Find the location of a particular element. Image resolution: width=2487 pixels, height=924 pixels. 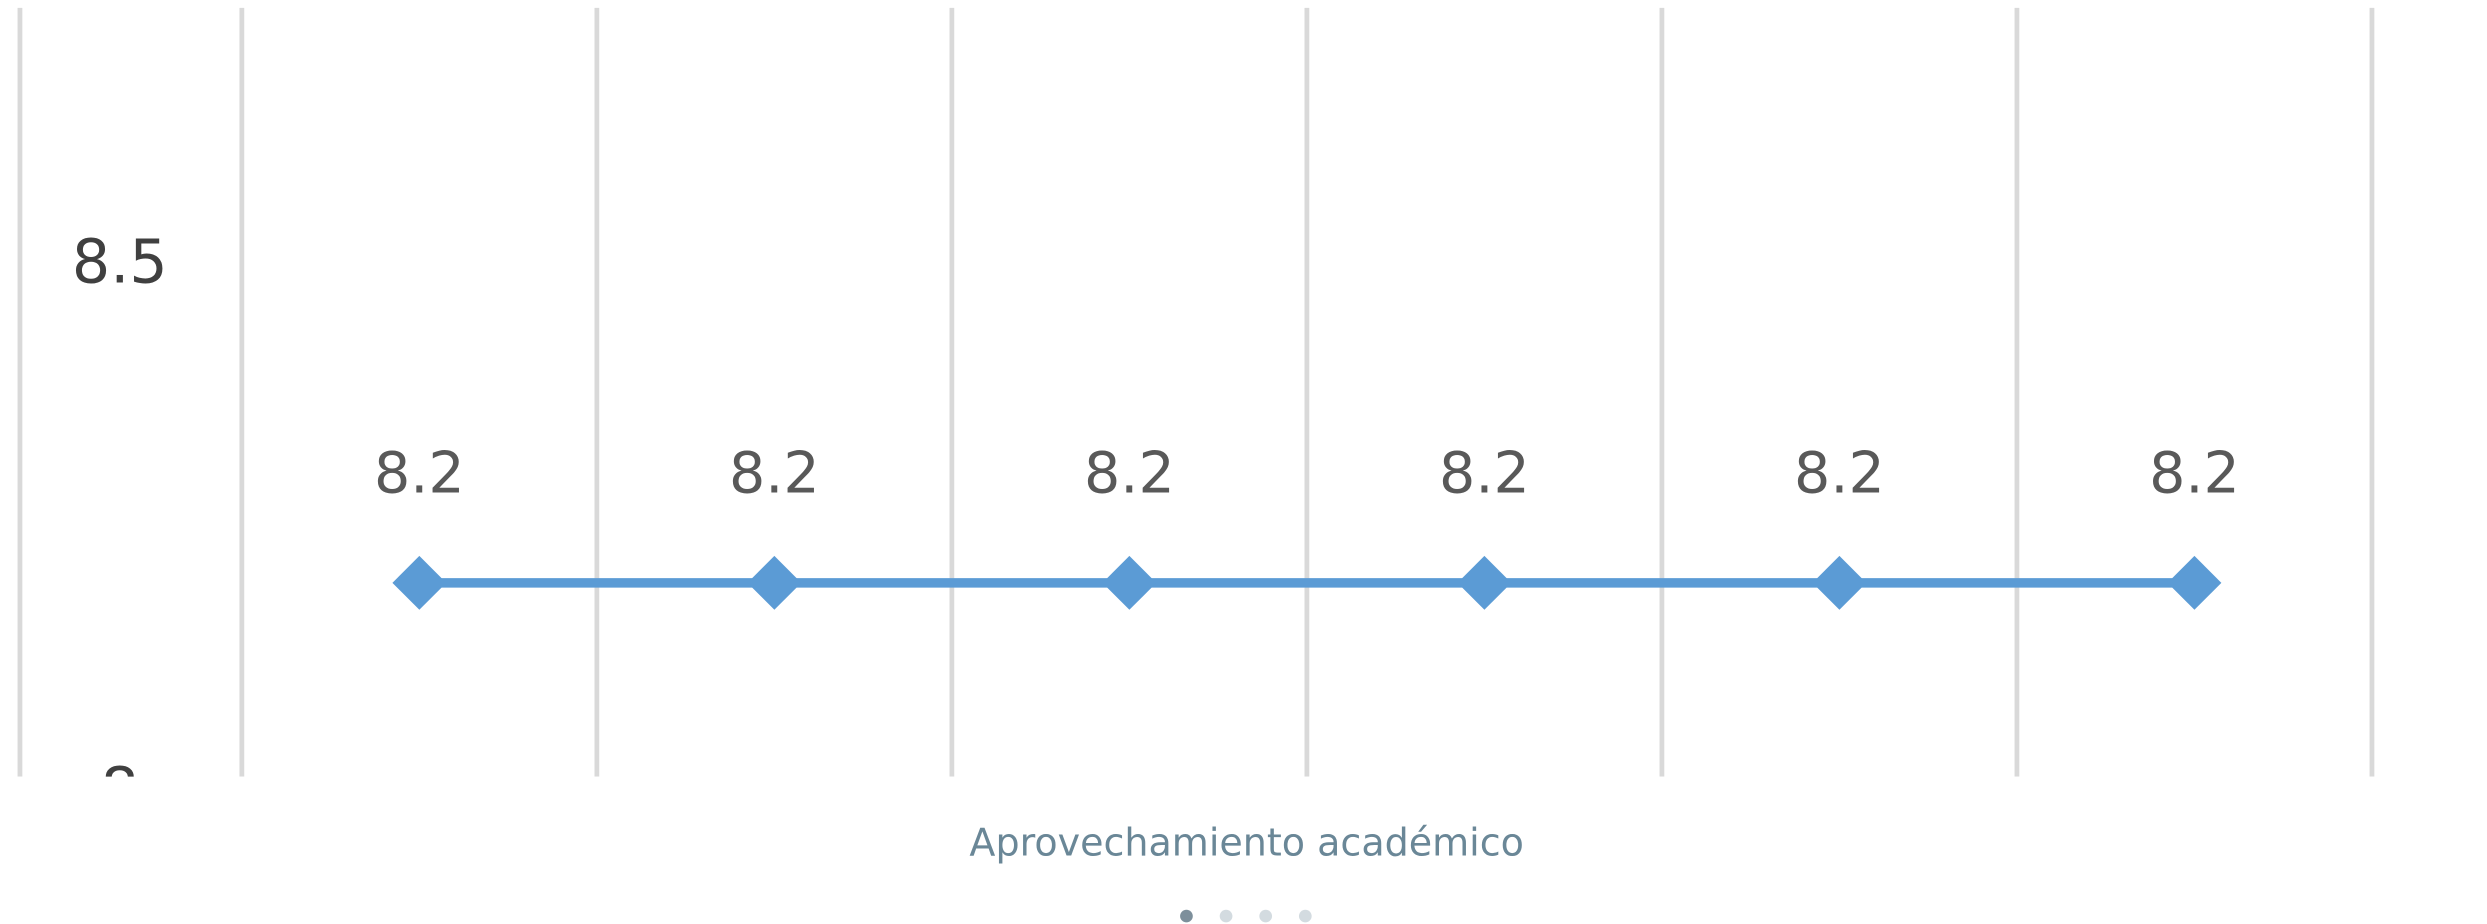

y-tick-label: 8 is located at coordinates (120, 791).